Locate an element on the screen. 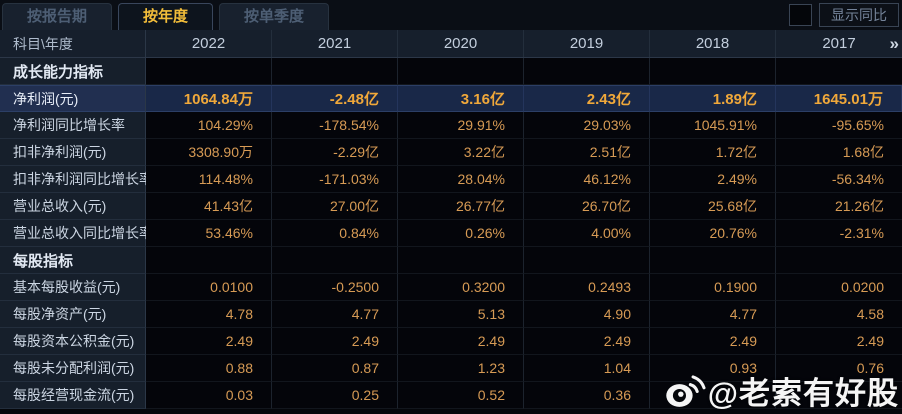 This screenshot has height=414, width=902. value-cell: -178.54% is located at coordinates (335, 125).